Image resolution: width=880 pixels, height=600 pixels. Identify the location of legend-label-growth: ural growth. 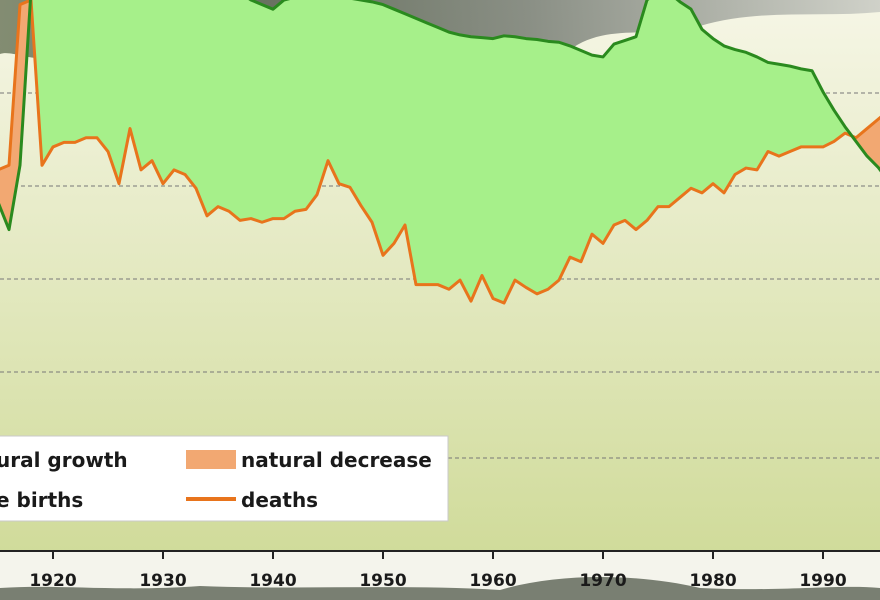
(64, 460).